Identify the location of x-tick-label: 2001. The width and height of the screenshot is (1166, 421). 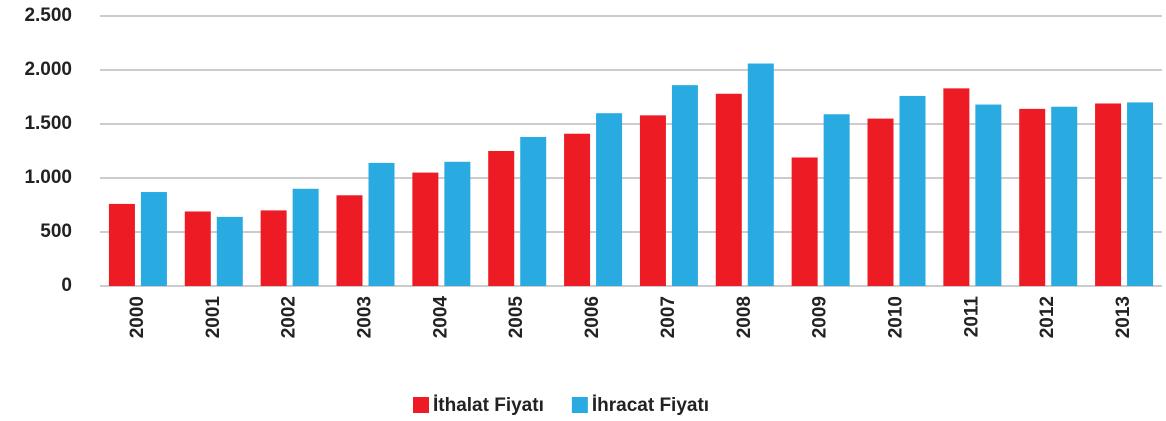
(213, 317).